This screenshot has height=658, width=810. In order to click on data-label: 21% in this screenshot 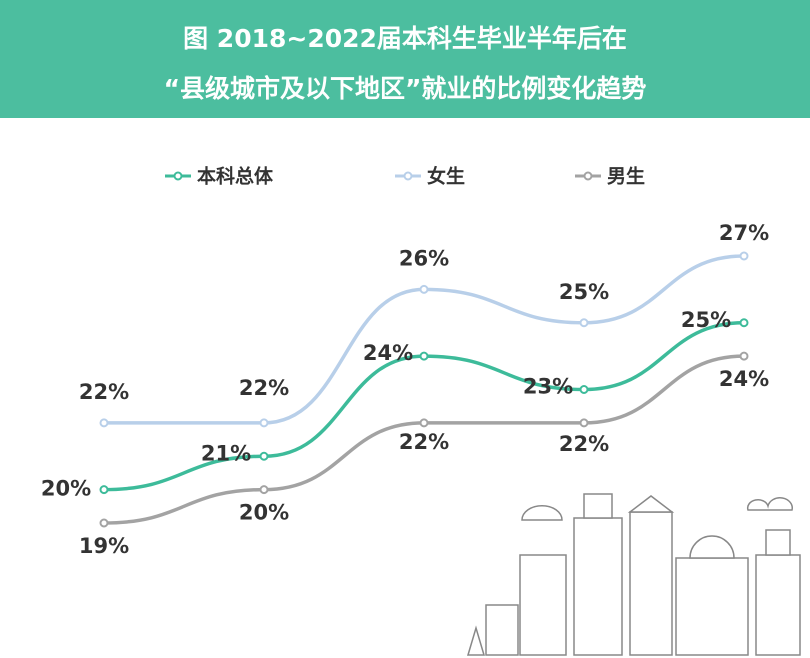, I will do `click(226, 453)`.